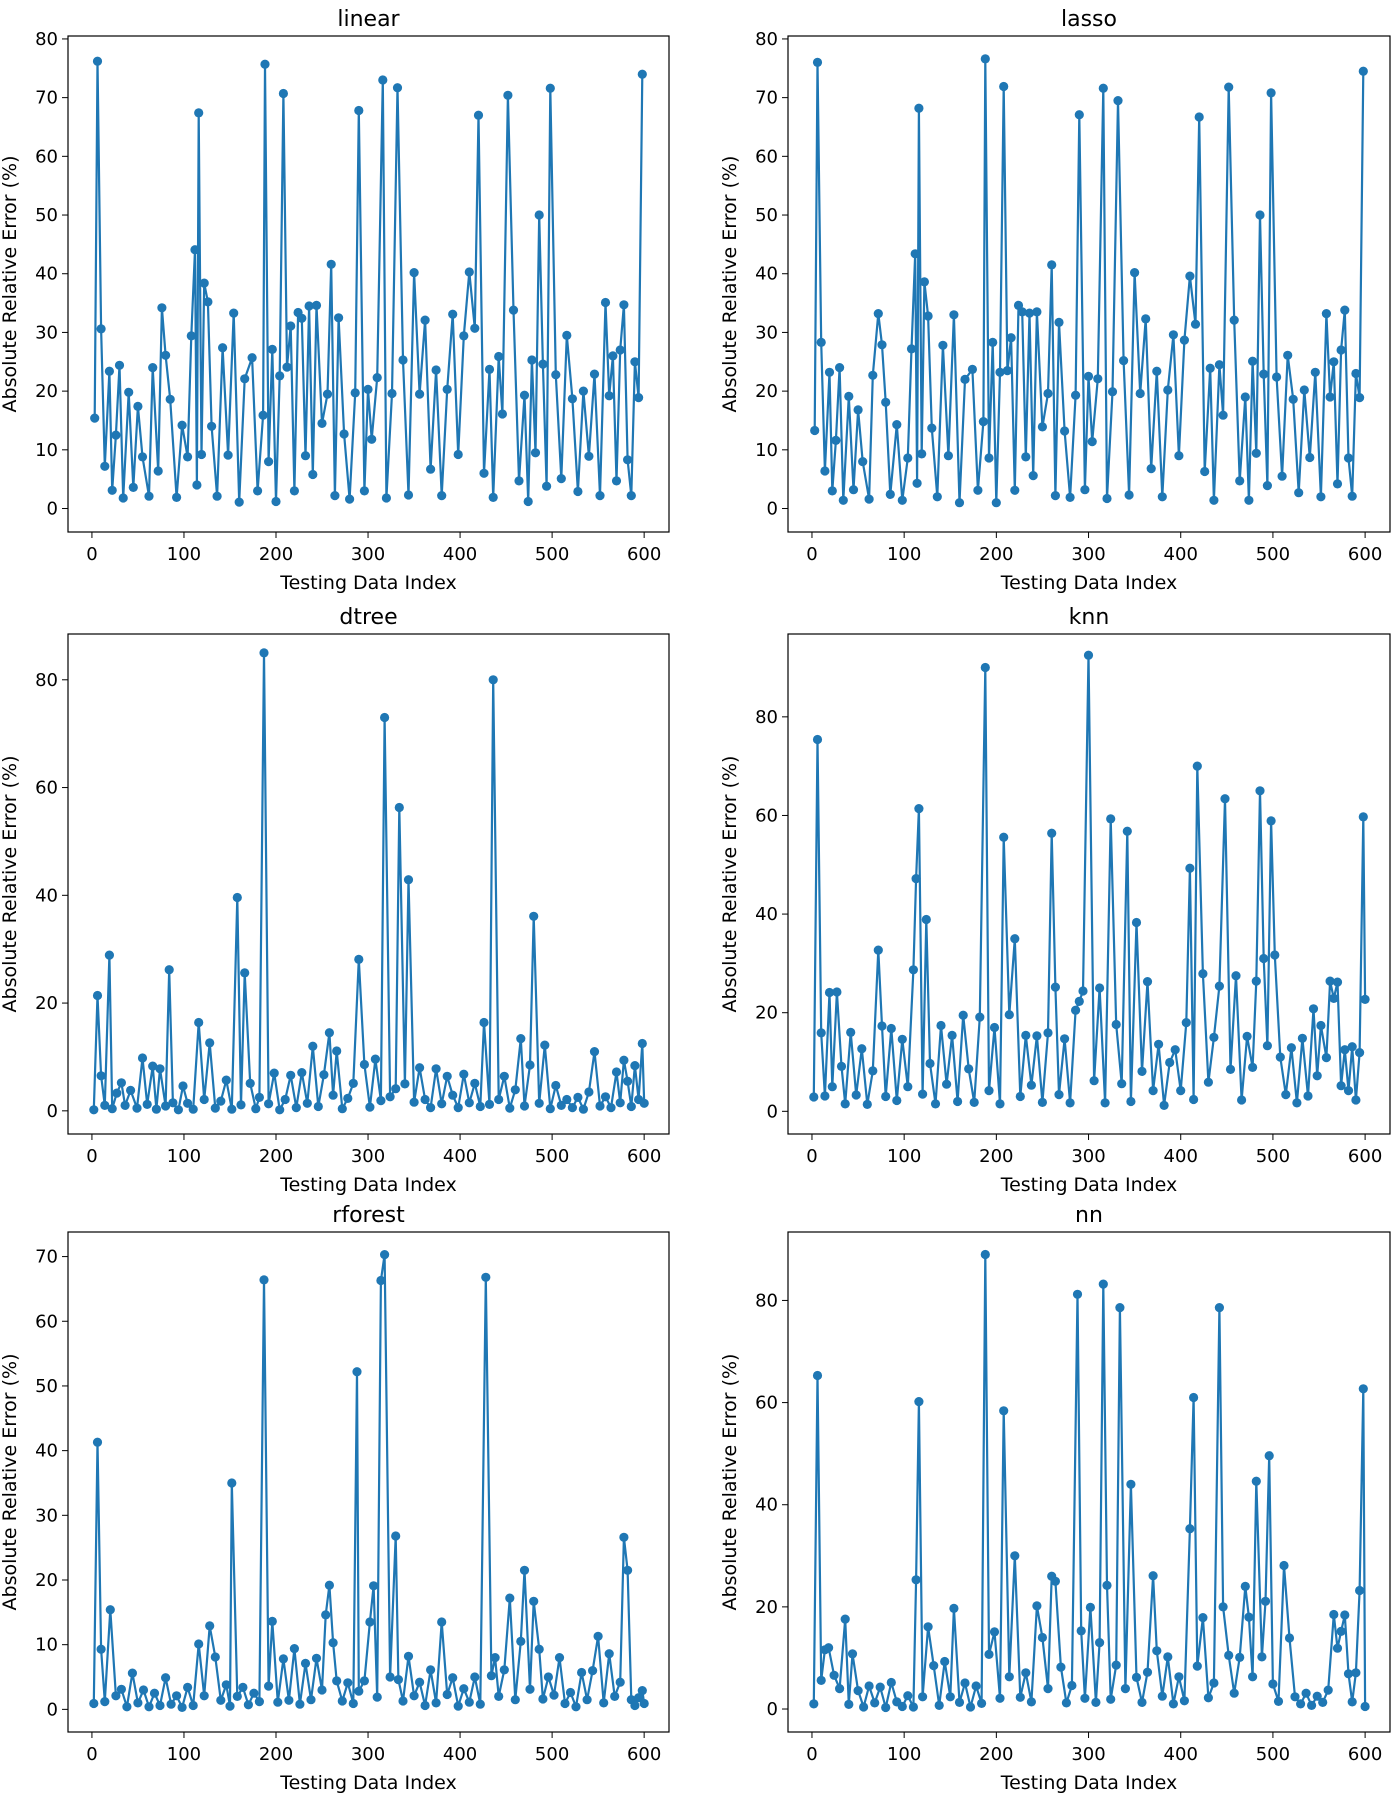 Image resolution: width=1396 pixels, height=1793 pixels. Describe the element at coordinates (460, 554) in the screenshot. I see `x-tick-label: 400` at that location.